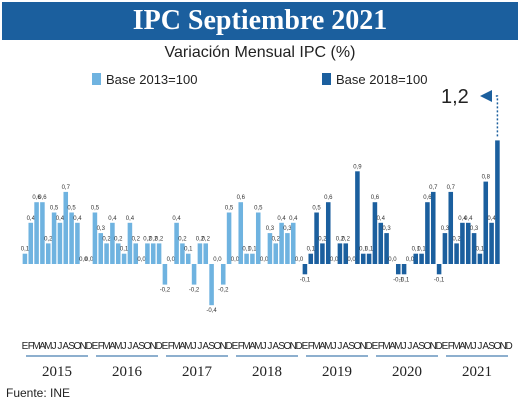 The height and width of the screenshot is (408, 520). What do you see at coordinates (124, 346) in the screenshot?
I see `month-tick-17: J` at bounding box center [124, 346].